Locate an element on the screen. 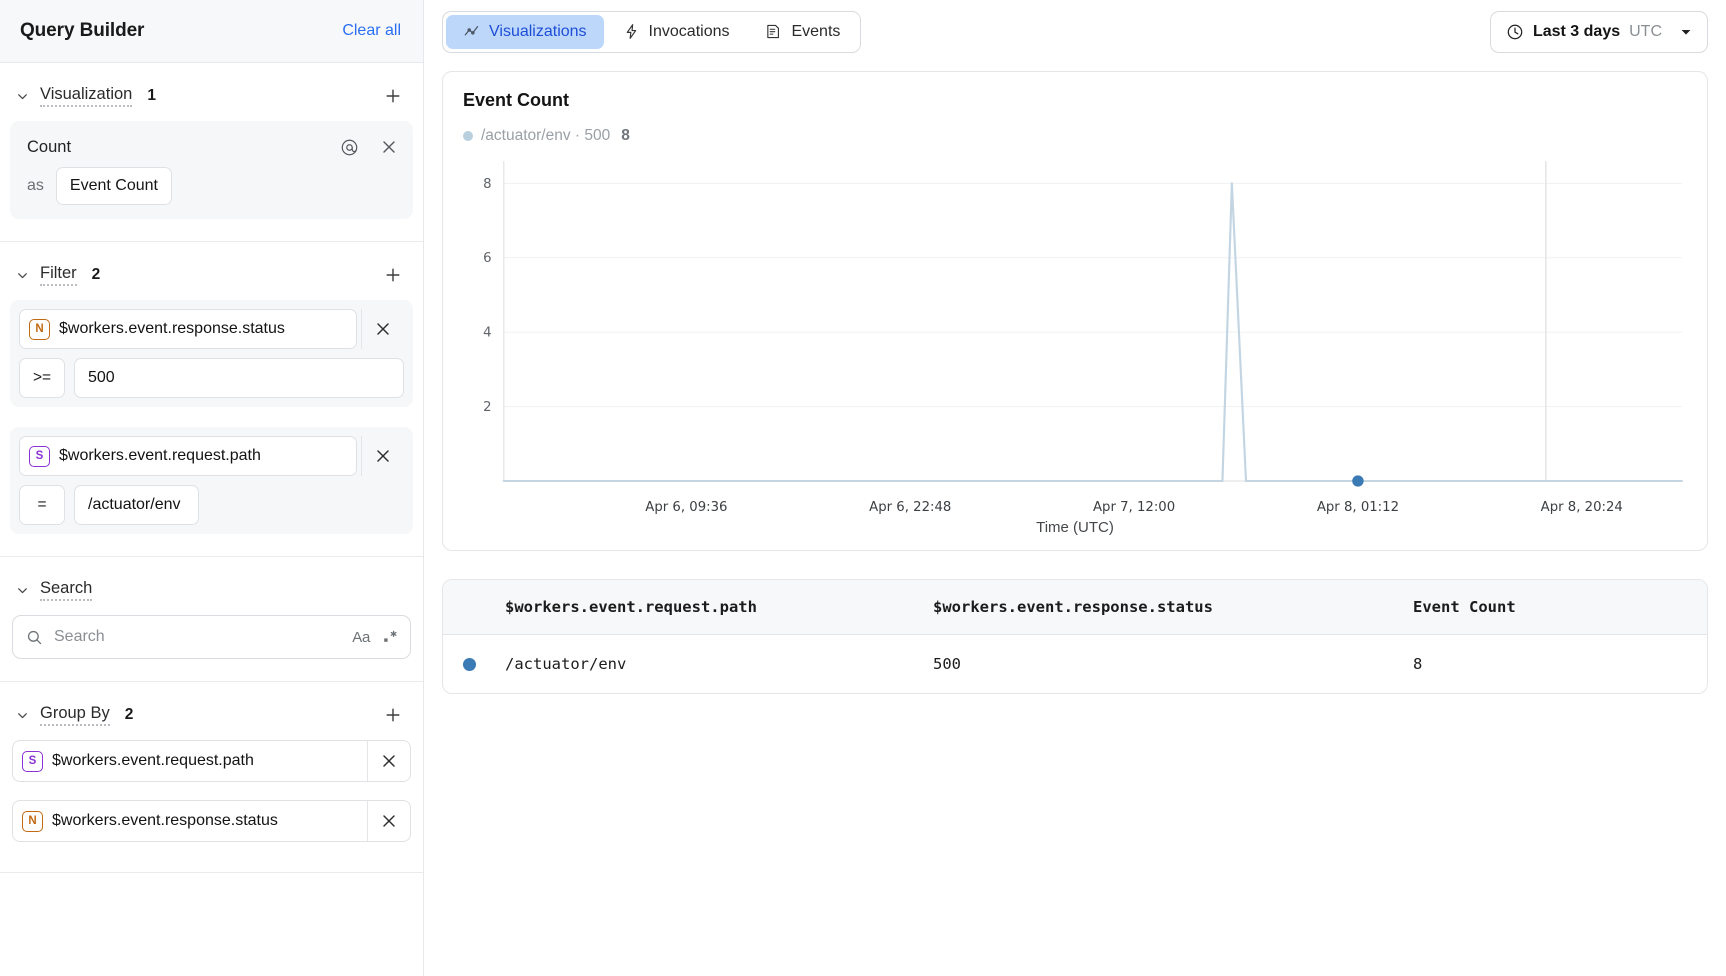 The height and width of the screenshot is (976, 1726). svg-text: Apr 6, 22:48 is located at coordinates (910, 507).